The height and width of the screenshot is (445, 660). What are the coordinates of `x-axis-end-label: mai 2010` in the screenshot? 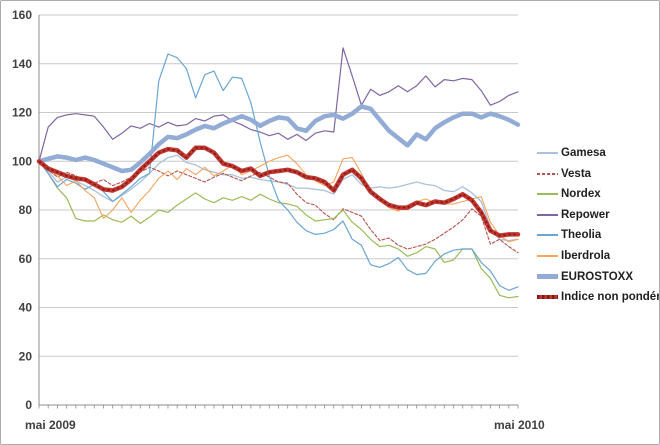 It's located at (519, 425).